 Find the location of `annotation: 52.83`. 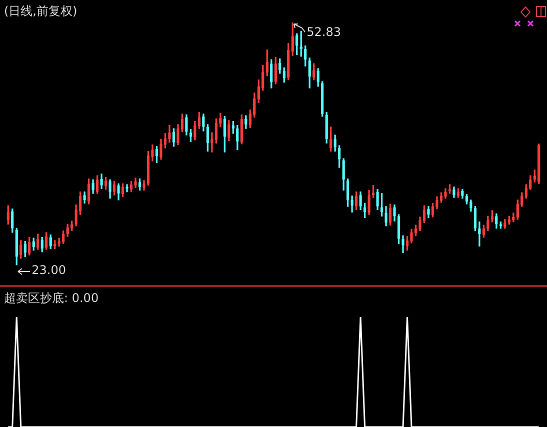

annotation: 52.83 is located at coordinates (323, 31).